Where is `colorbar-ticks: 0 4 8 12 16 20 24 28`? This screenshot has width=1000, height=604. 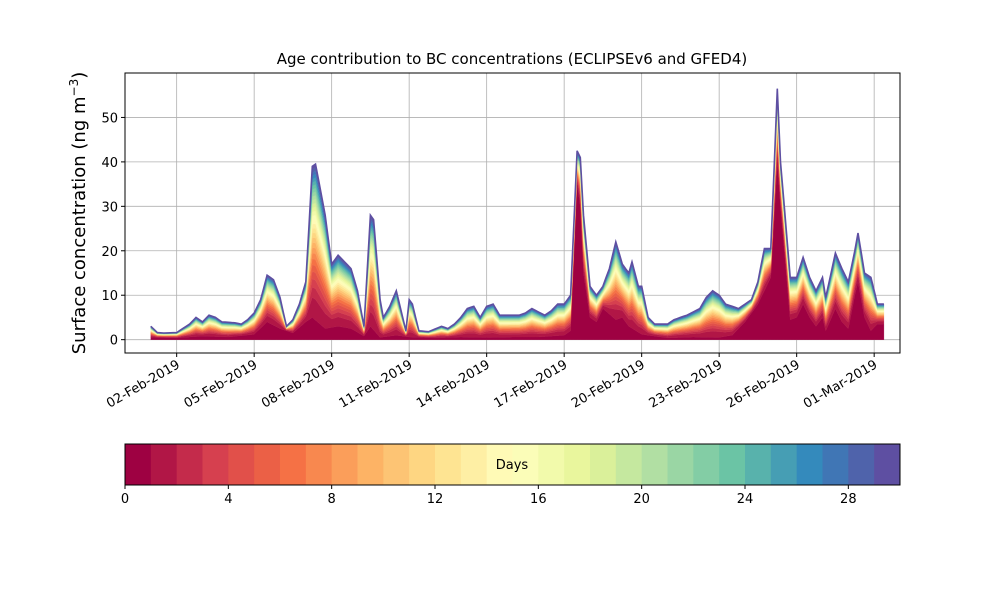 colorbar-ticks: 0 4 8 12 16 20 24 28 is located at coordinates (489, 496).